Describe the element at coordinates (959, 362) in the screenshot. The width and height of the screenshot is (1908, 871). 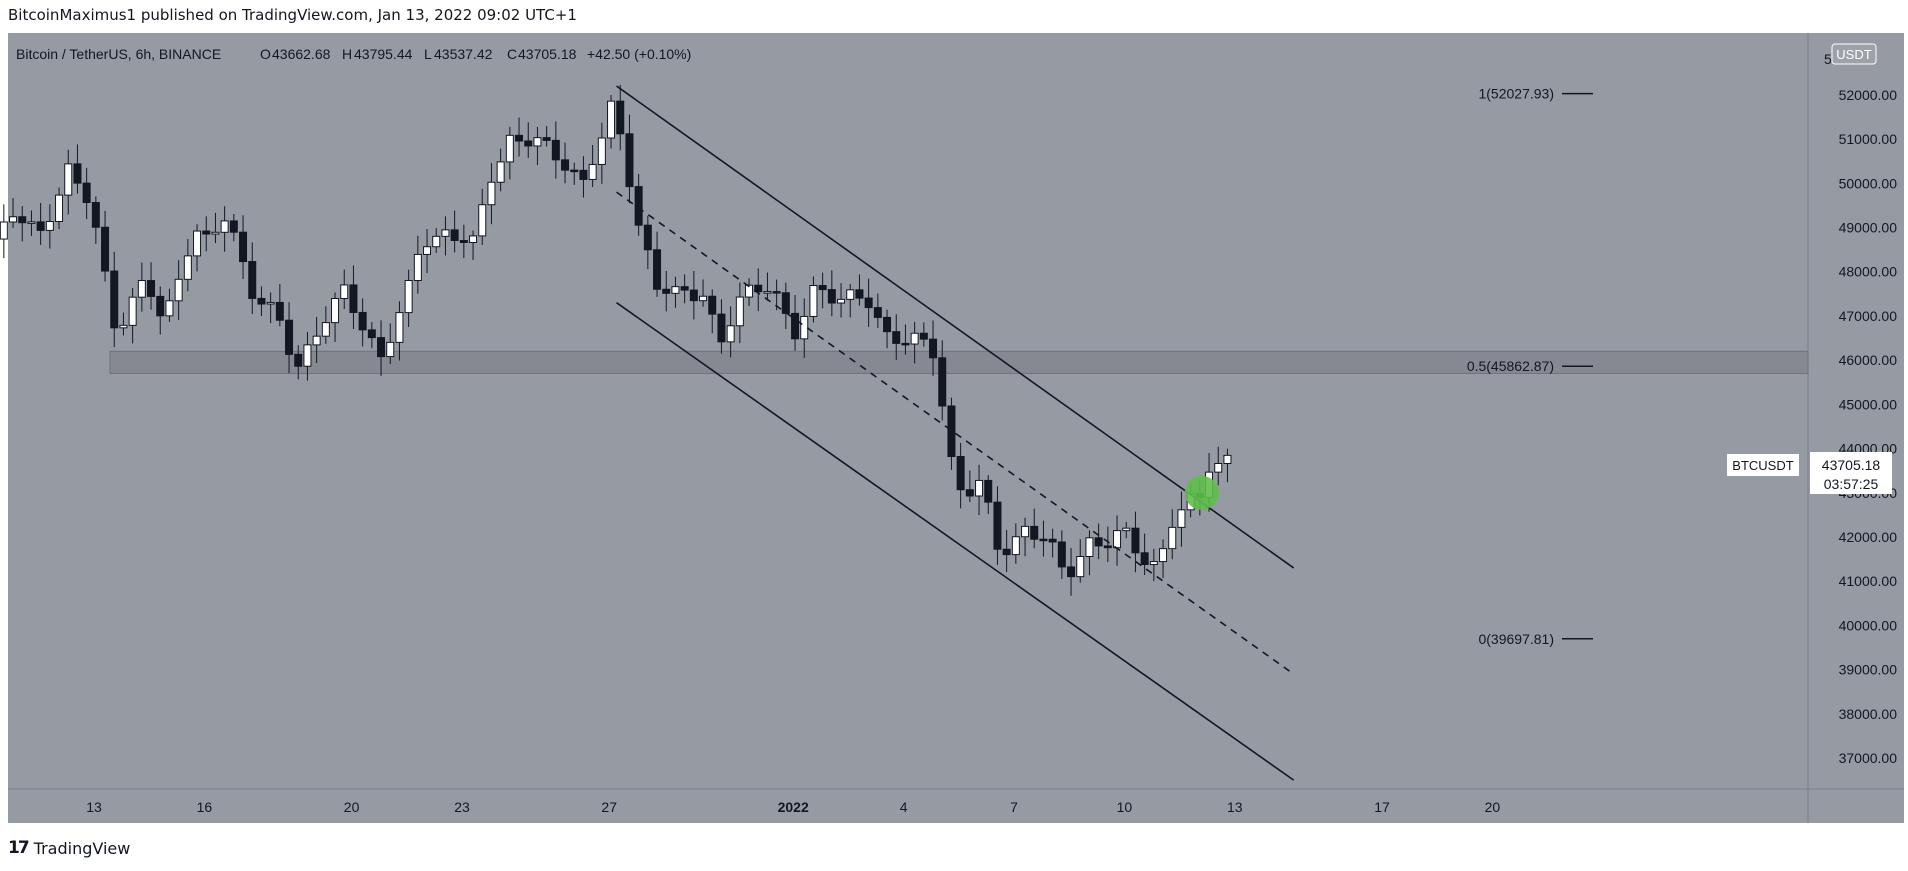
I see `support-zone` at that location.